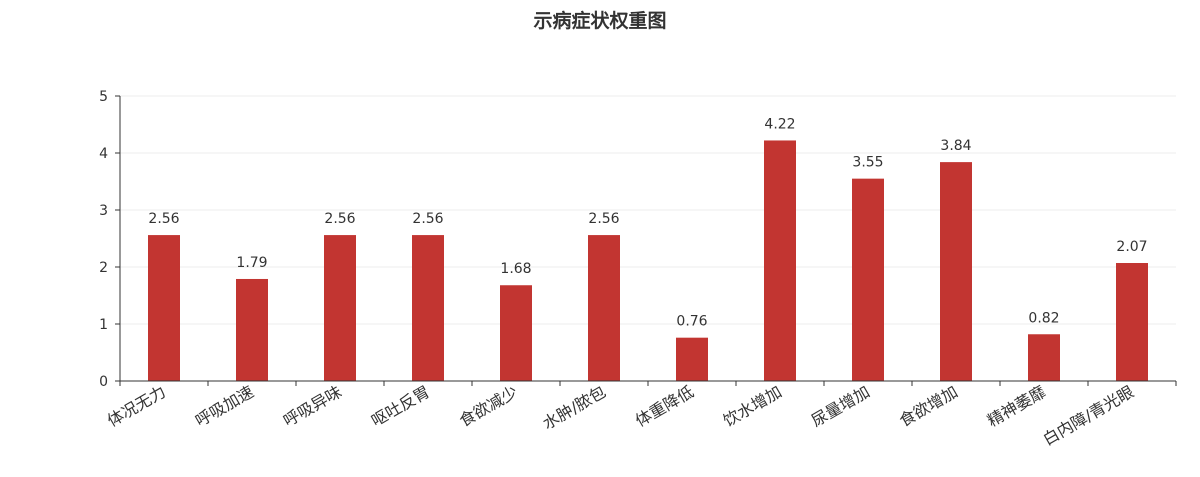 The image size is (1200, 477). I want to click on x-category-label: 食欲减少, so click(488, 406).